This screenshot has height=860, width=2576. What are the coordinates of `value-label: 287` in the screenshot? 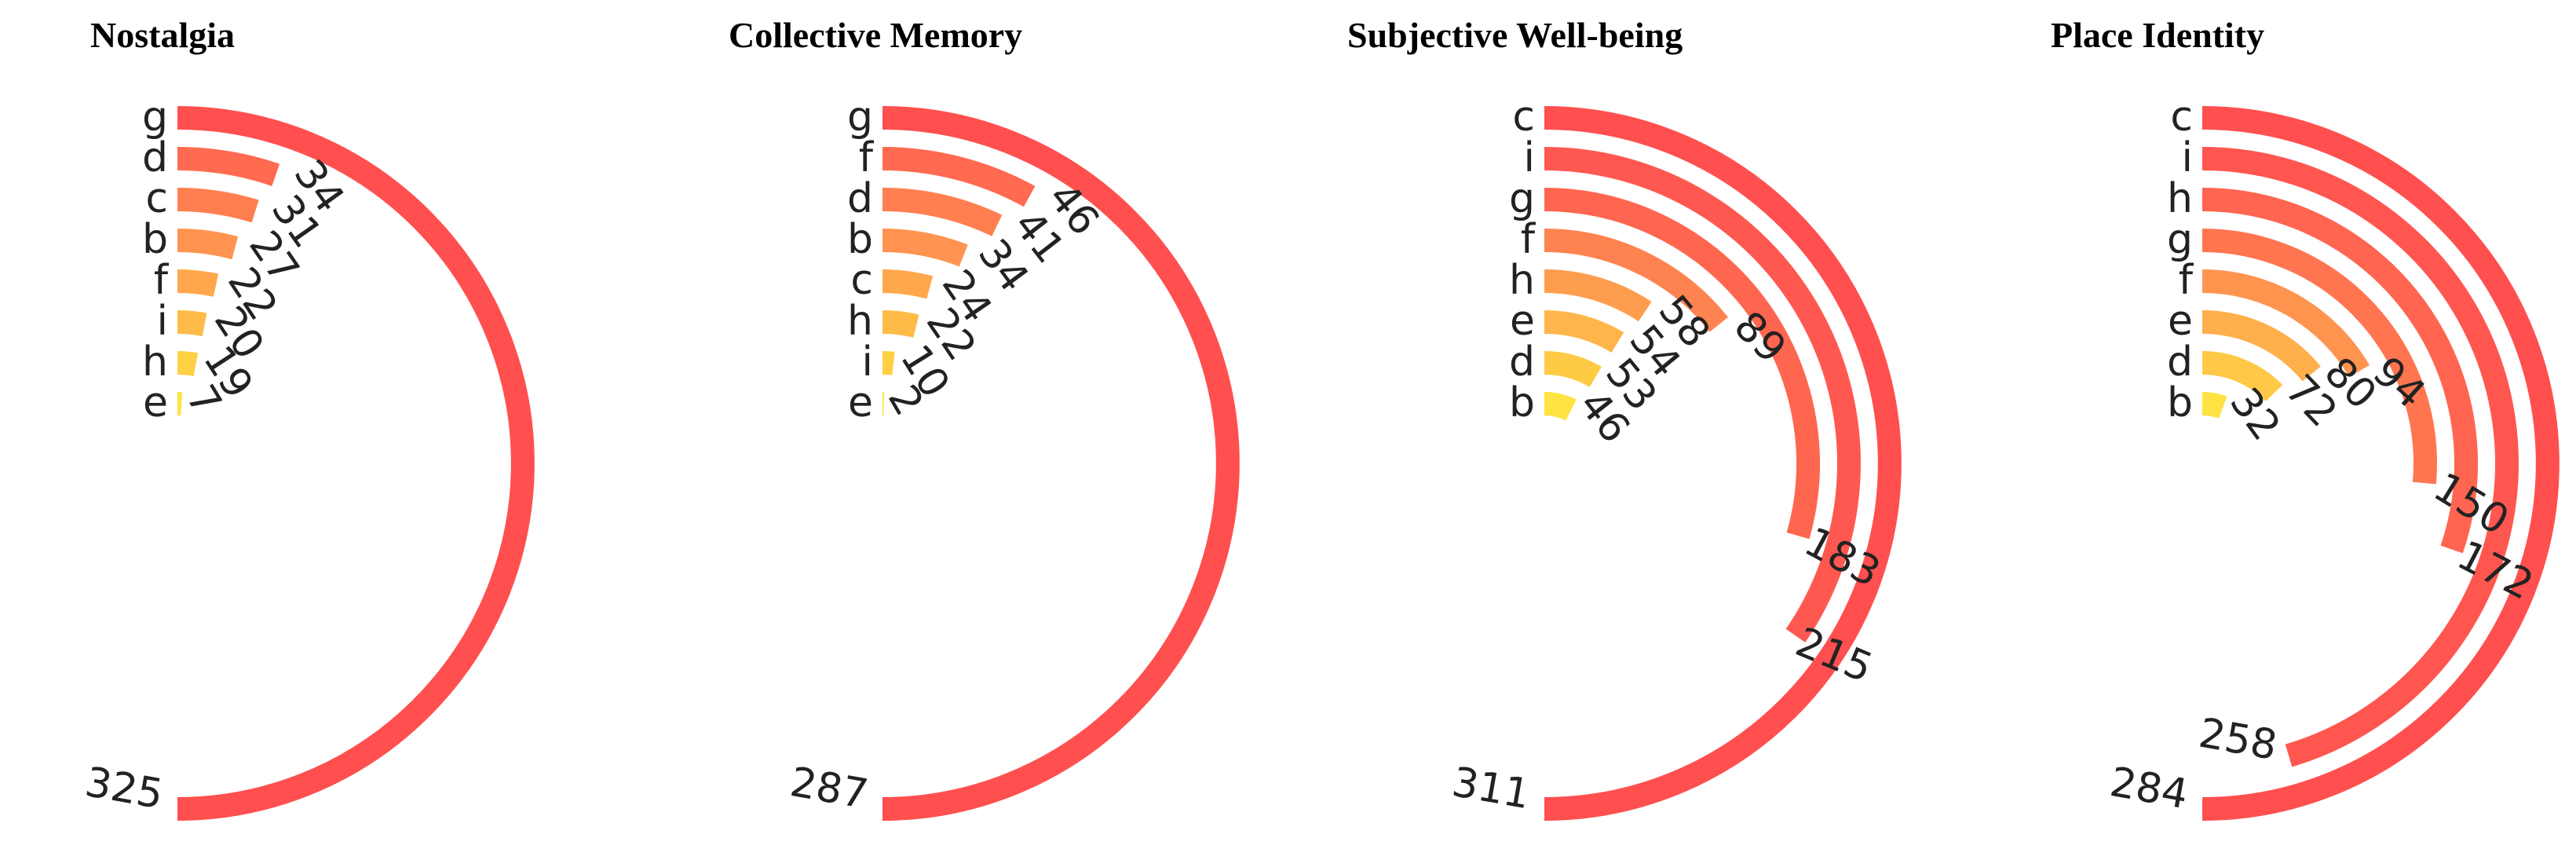 It's located at (829, 788).